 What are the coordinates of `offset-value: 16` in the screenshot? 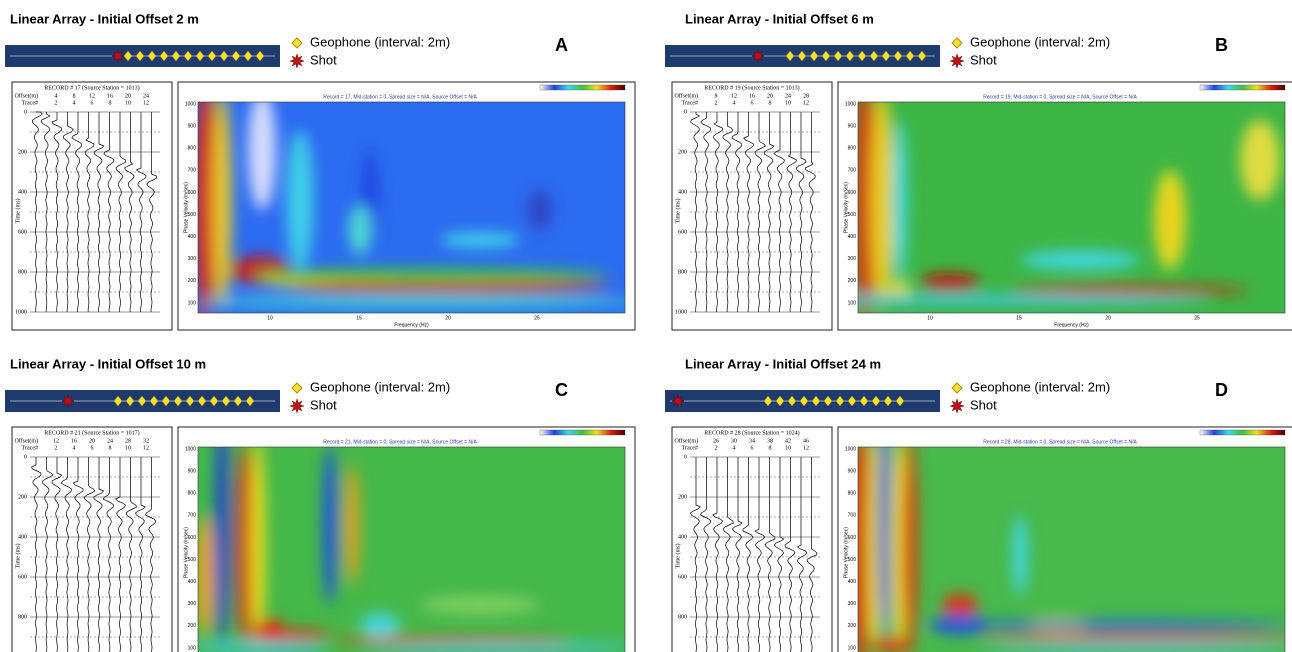 It's located at (110, 96).